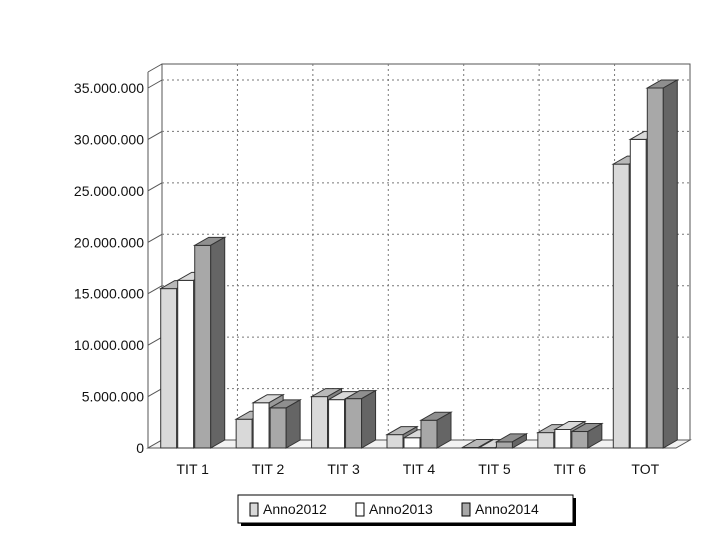 The width and height of the screenshot is (715, 551). What do you see at coordinates (109, 242) in the screenshot?
I see `y-tick-label: 20.000.000` at bounding box center [109, 242].